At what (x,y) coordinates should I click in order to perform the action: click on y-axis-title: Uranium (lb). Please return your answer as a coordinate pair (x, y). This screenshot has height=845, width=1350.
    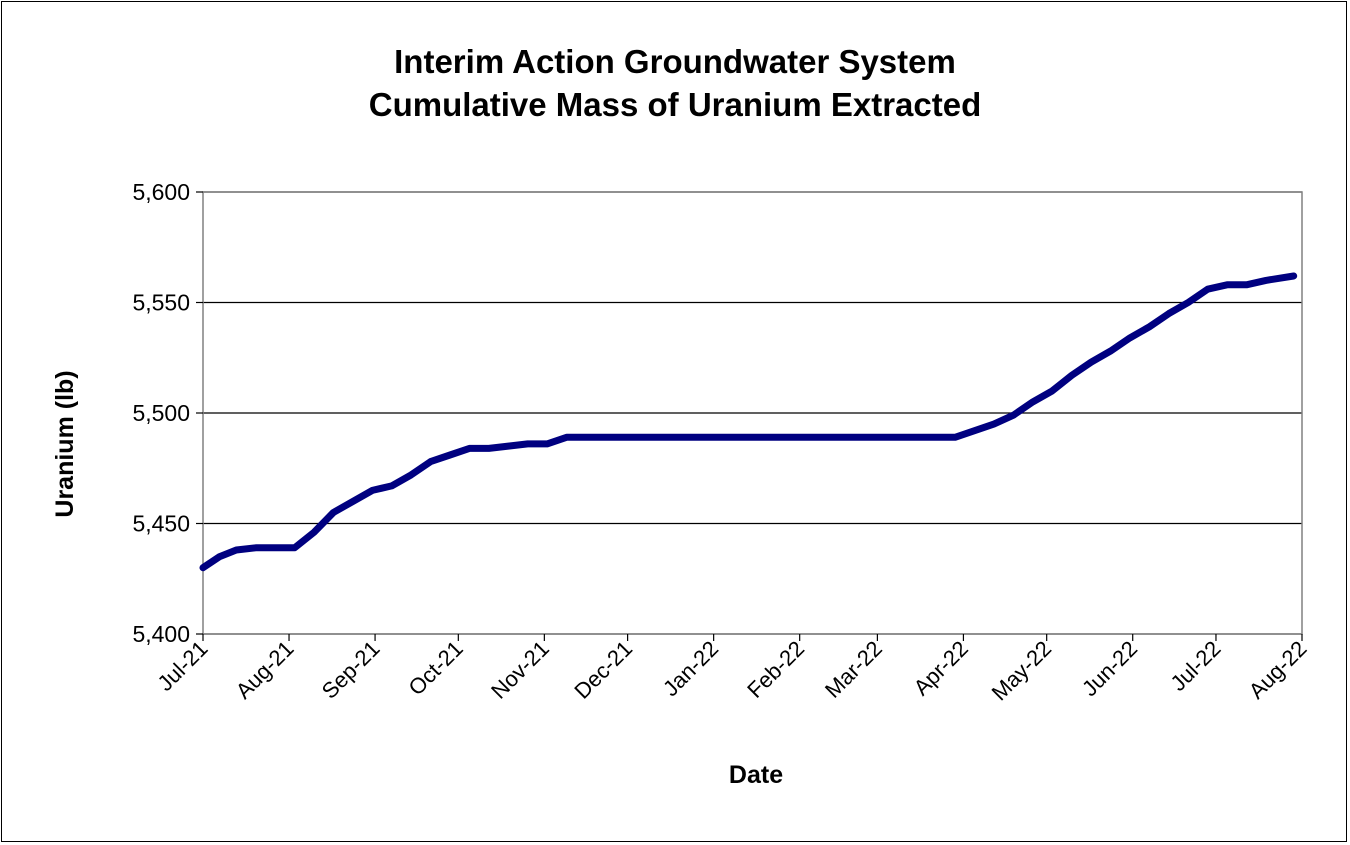
    Looking at the image, I should click on (65, 443).